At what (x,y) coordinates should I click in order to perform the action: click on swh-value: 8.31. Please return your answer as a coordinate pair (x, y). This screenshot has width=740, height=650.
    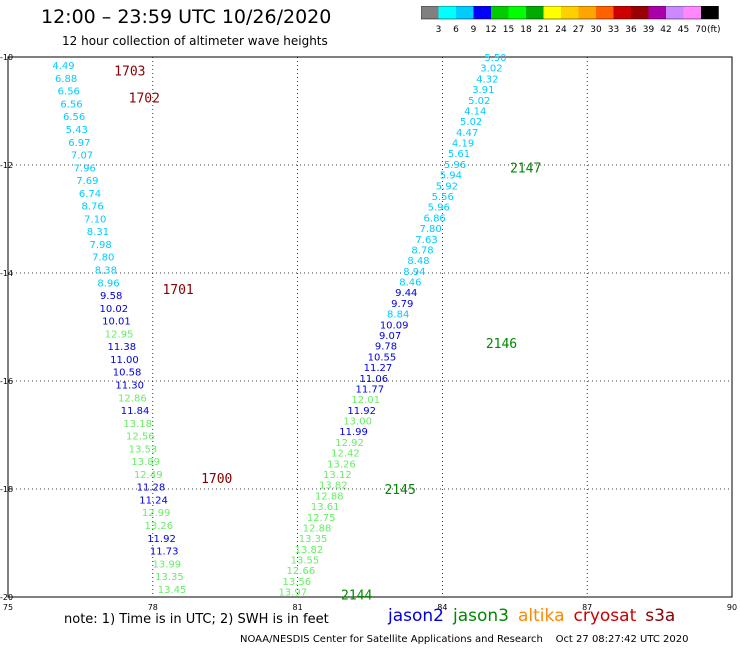
    Looking at the image, I should click on (98, 232).